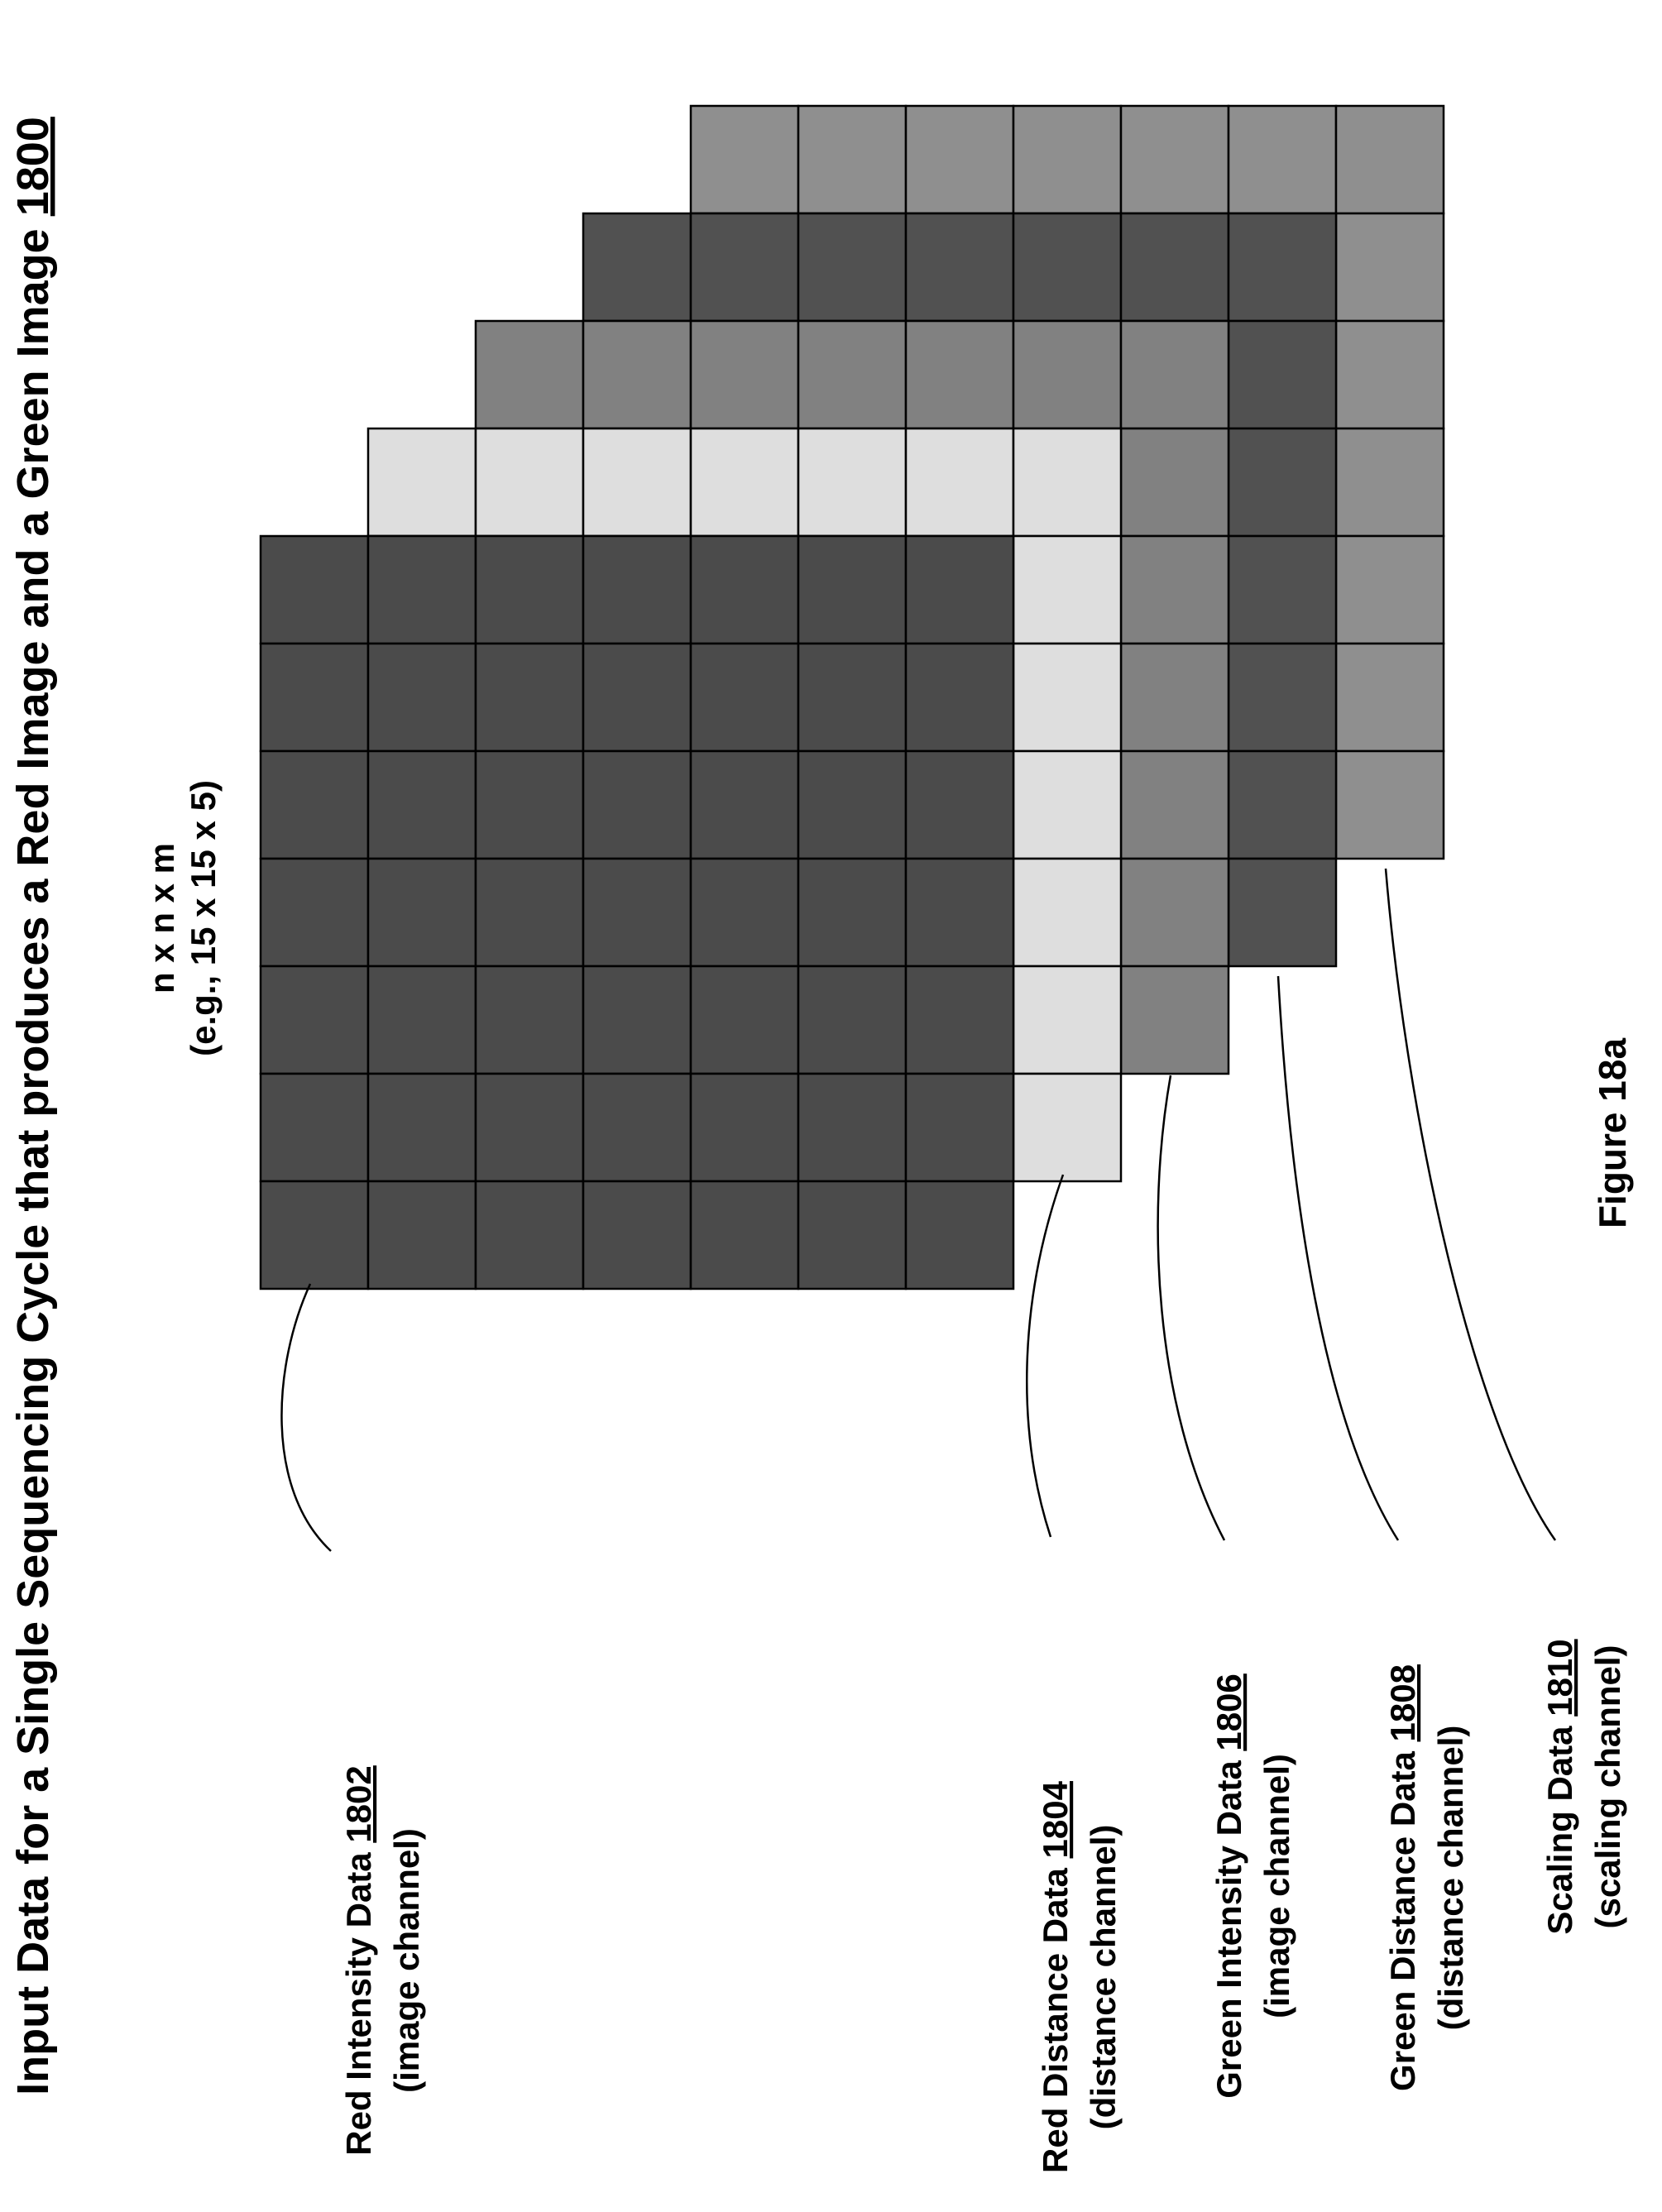  What do you see at coordinates (358, 1999) in the screenshot?
I see `label-name: Red Intensity Data` at bounding box center [358, 1999].